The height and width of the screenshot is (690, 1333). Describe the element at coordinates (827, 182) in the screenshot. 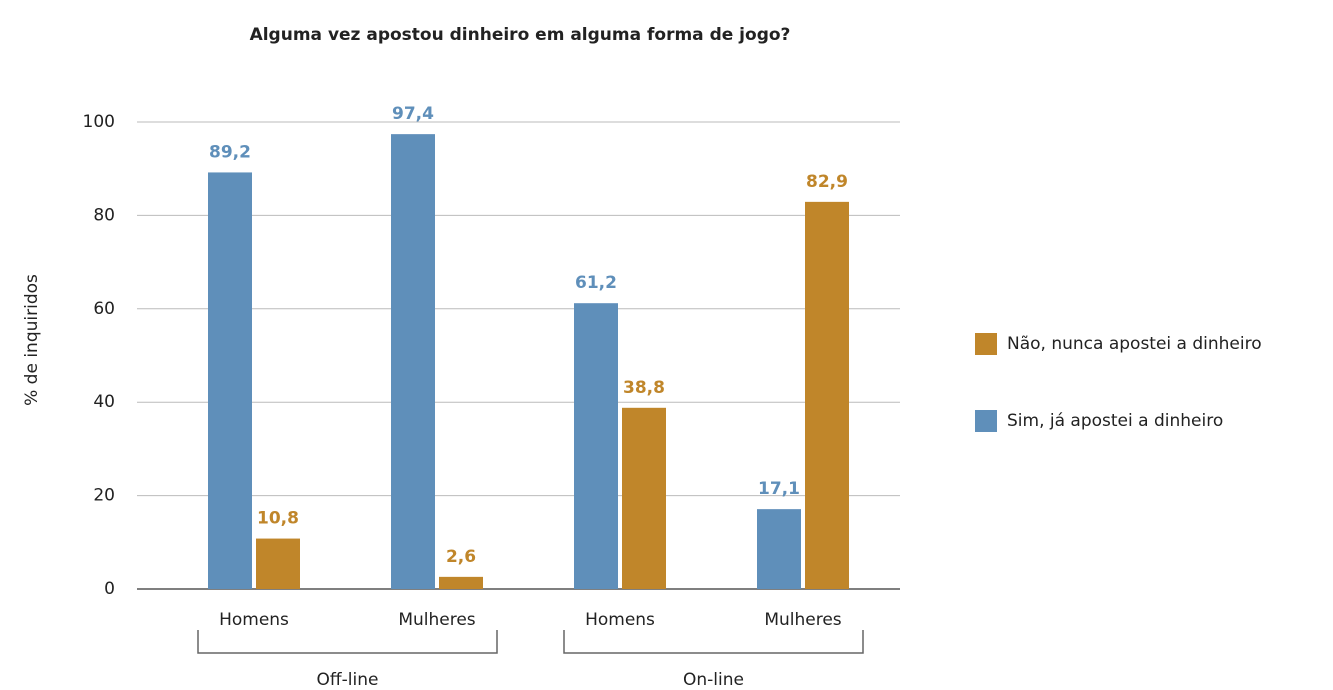

I see `value-label: 82,9` at that location.